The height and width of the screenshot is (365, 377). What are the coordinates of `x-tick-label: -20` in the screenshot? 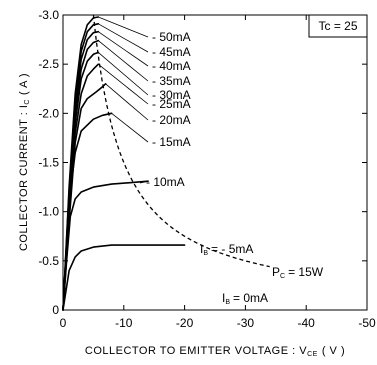 It's located at (185, 323).